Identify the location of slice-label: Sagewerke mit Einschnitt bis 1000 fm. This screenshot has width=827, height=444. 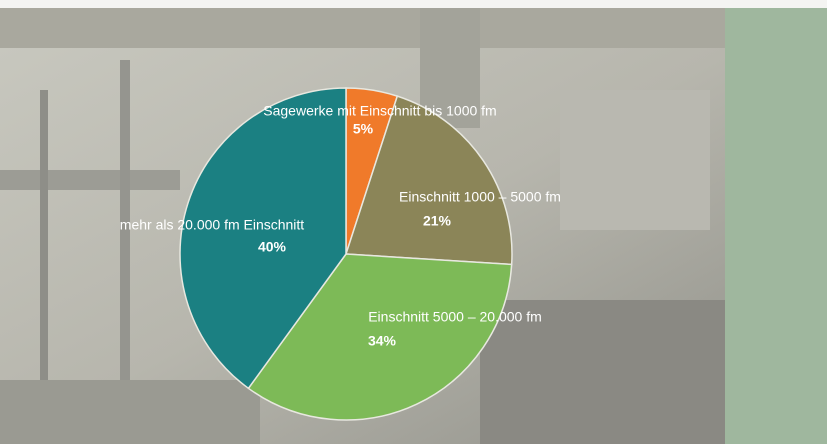
(379, 111).